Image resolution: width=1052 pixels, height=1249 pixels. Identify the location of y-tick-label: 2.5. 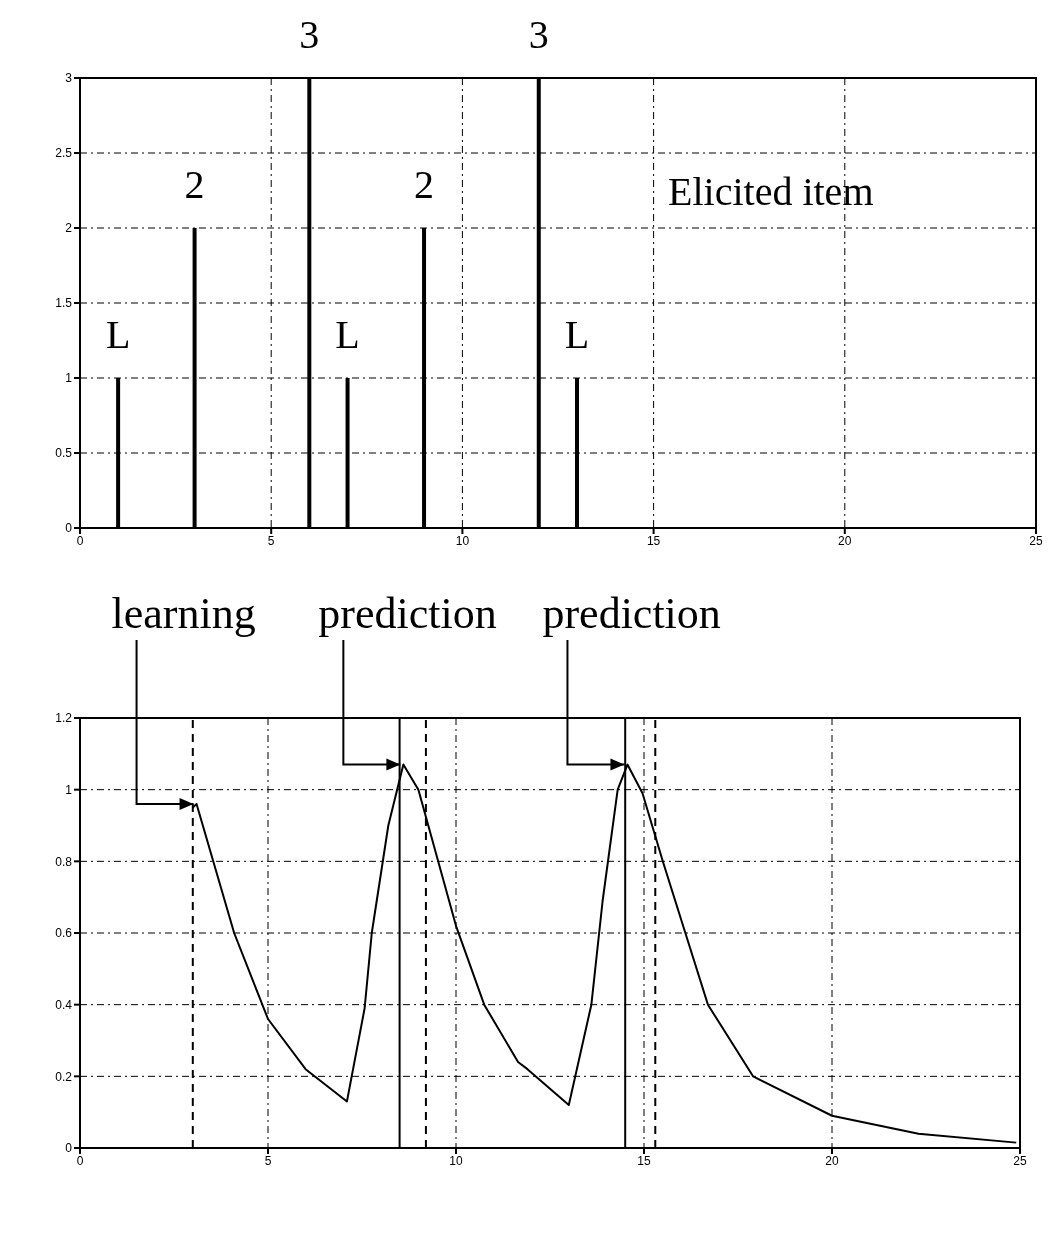
(64, 153).